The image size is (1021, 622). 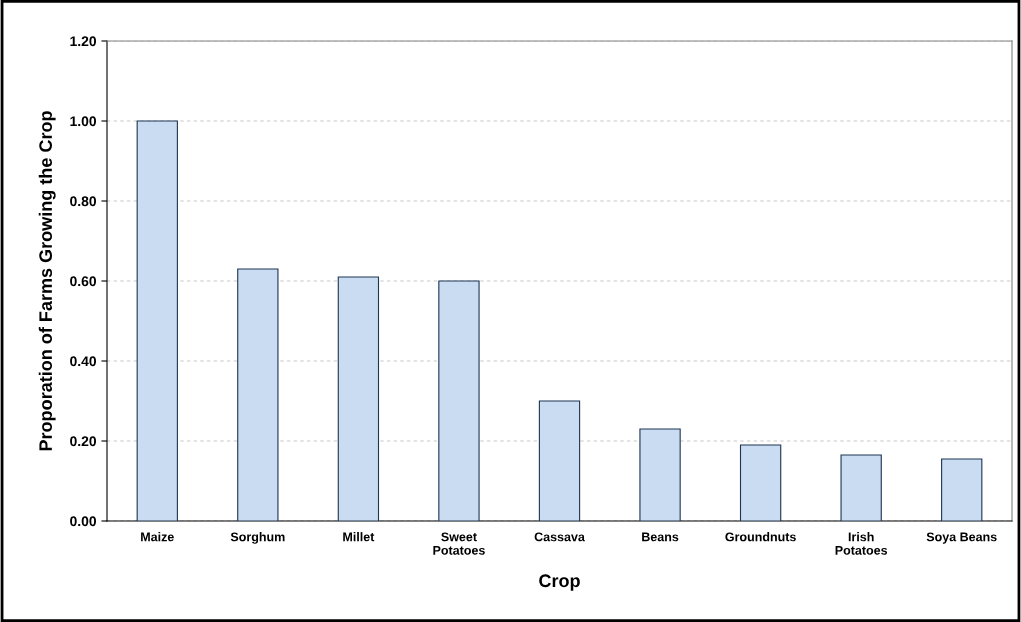 What do you see at coordinates (157, 537) in the screenshot?
I see `x-tick-label: Maize` at bounding box center [157, 537].